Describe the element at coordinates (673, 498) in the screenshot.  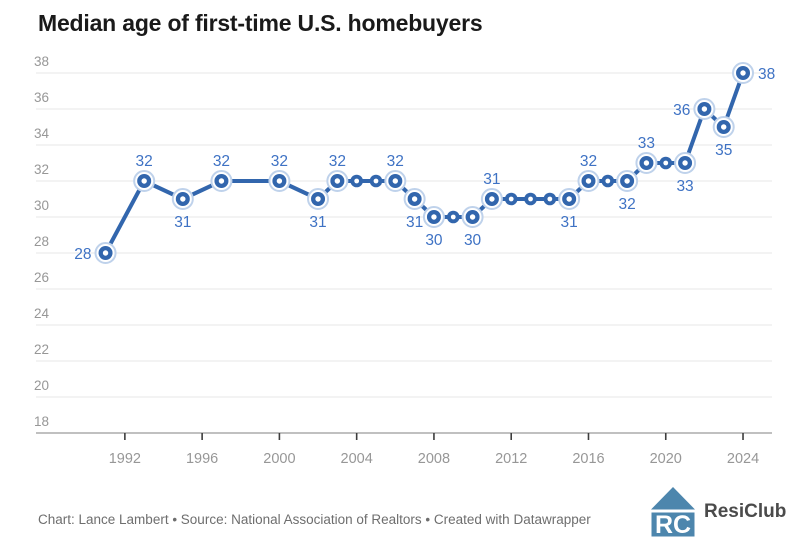
I see `house-roof` at that location.